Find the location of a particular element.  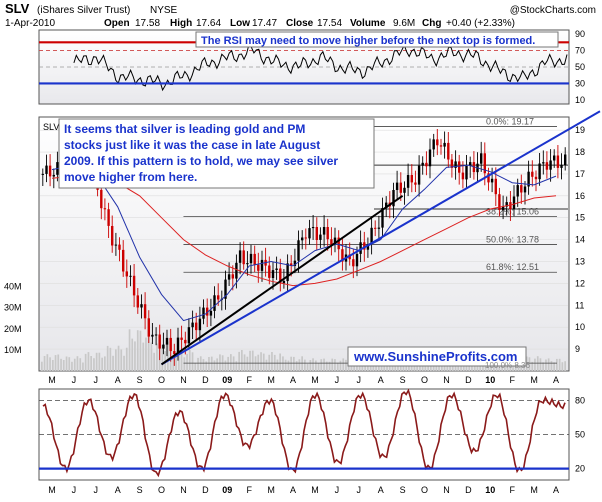

rsi-line is located at coordinates (320, 67).